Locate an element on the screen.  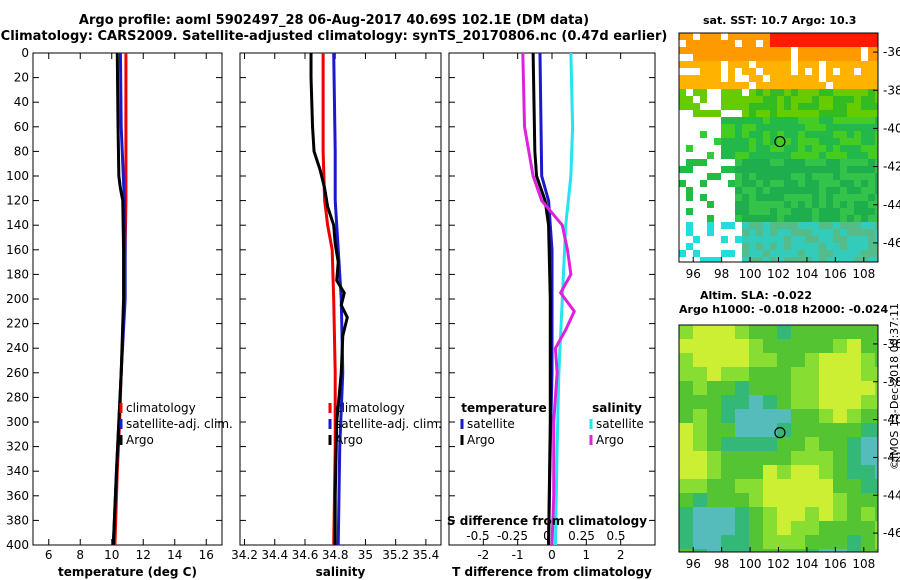
salinity-xtick-label: 34.2 is located at coordinates (244, 555).